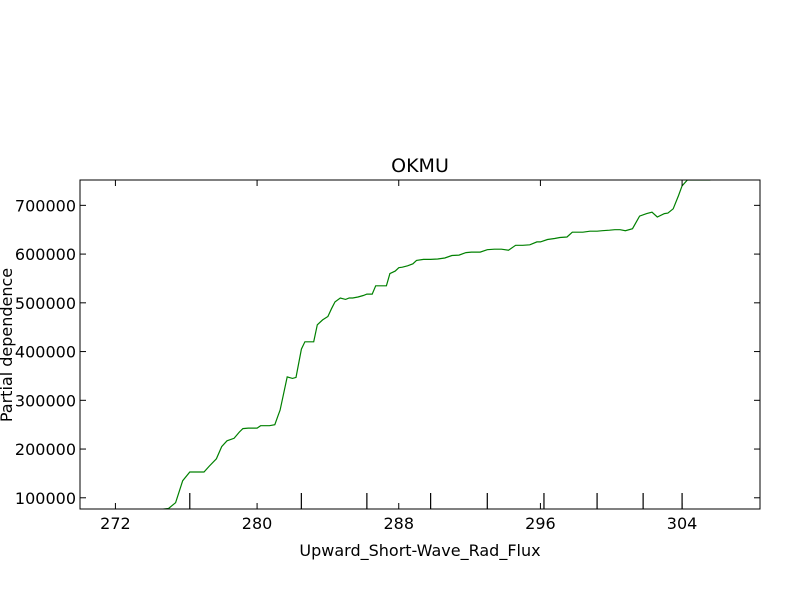 This screenshot has width=800, height=600. I want to click on x-axis-label: Upward_Short-Wave_Rad_Flux, so click(419, 551).